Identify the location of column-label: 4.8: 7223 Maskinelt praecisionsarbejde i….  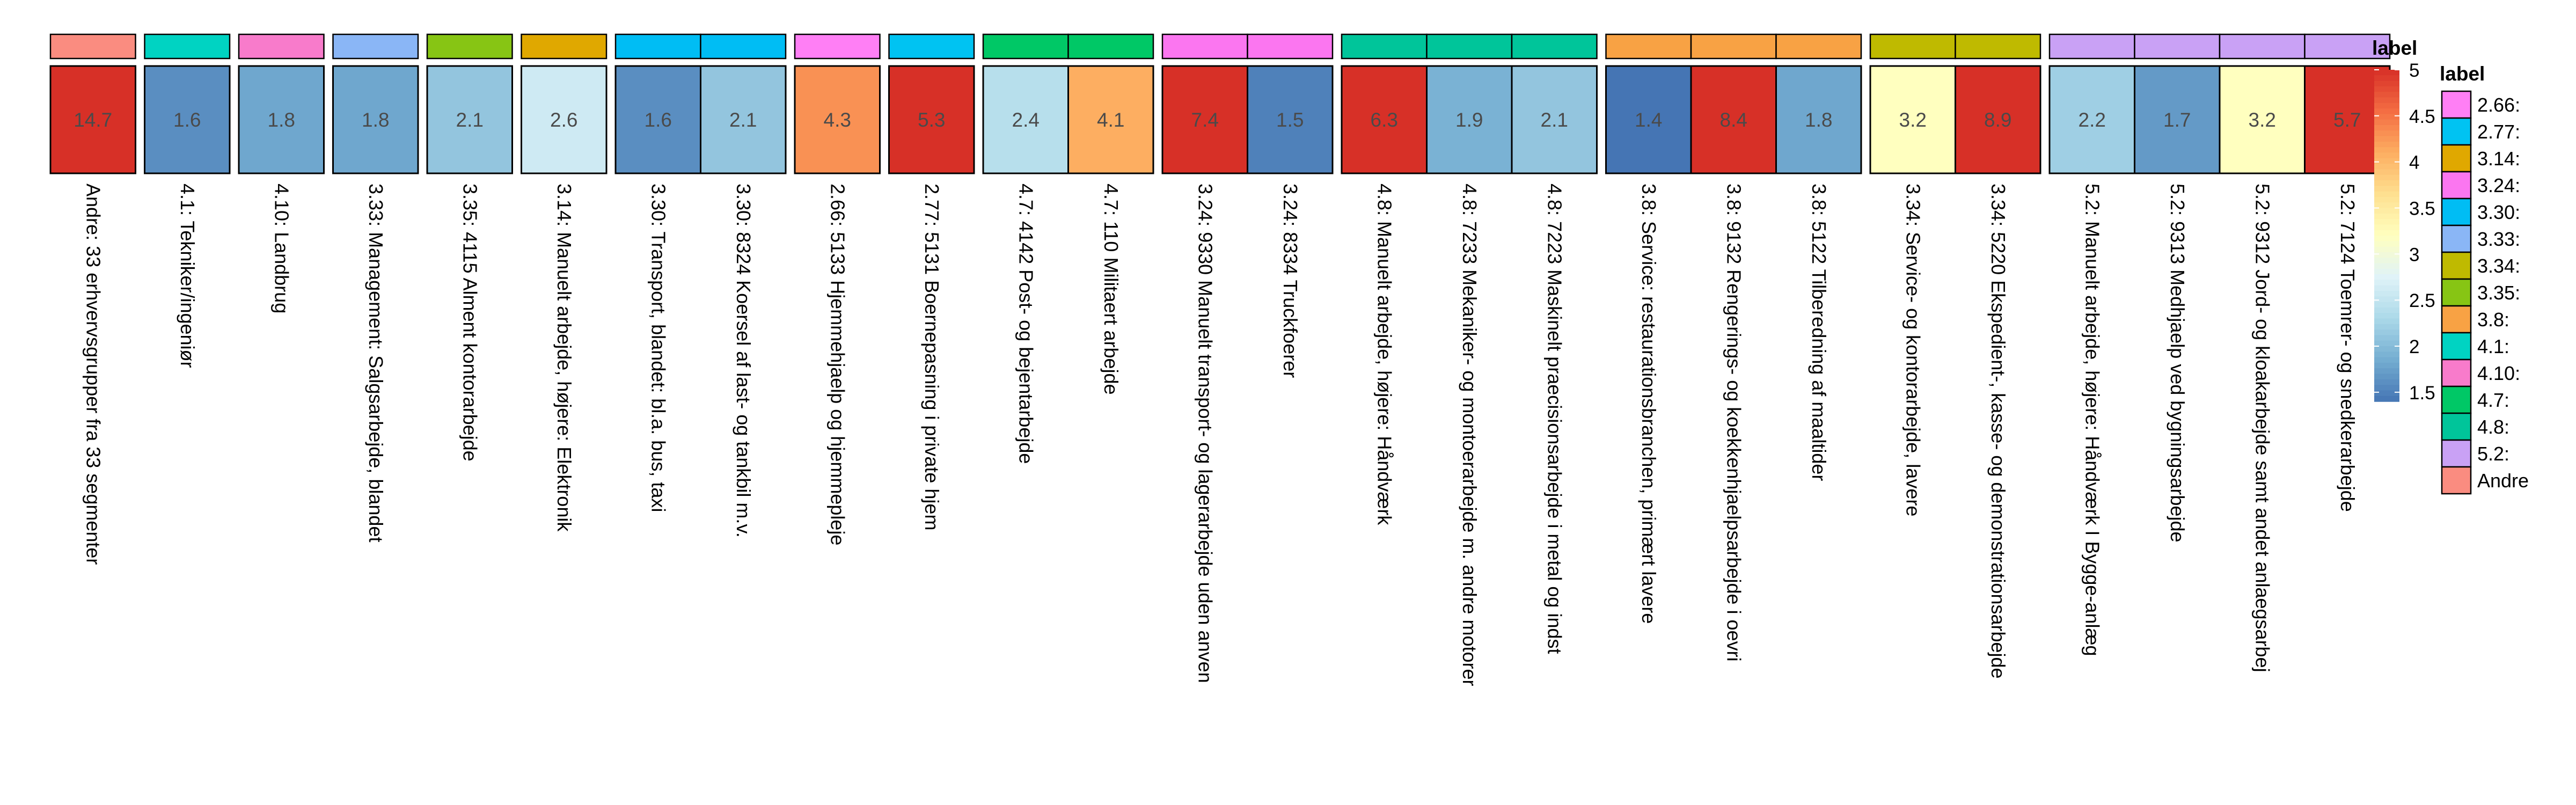
(1554, 419).